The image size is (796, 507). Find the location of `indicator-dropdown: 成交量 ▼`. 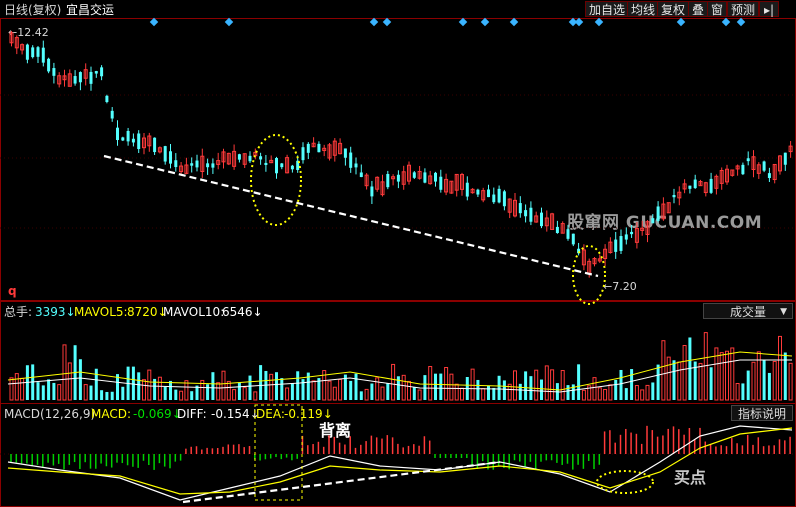

indicator-dropdown: 成交量 ▼ is located at coordinates (748, 311).